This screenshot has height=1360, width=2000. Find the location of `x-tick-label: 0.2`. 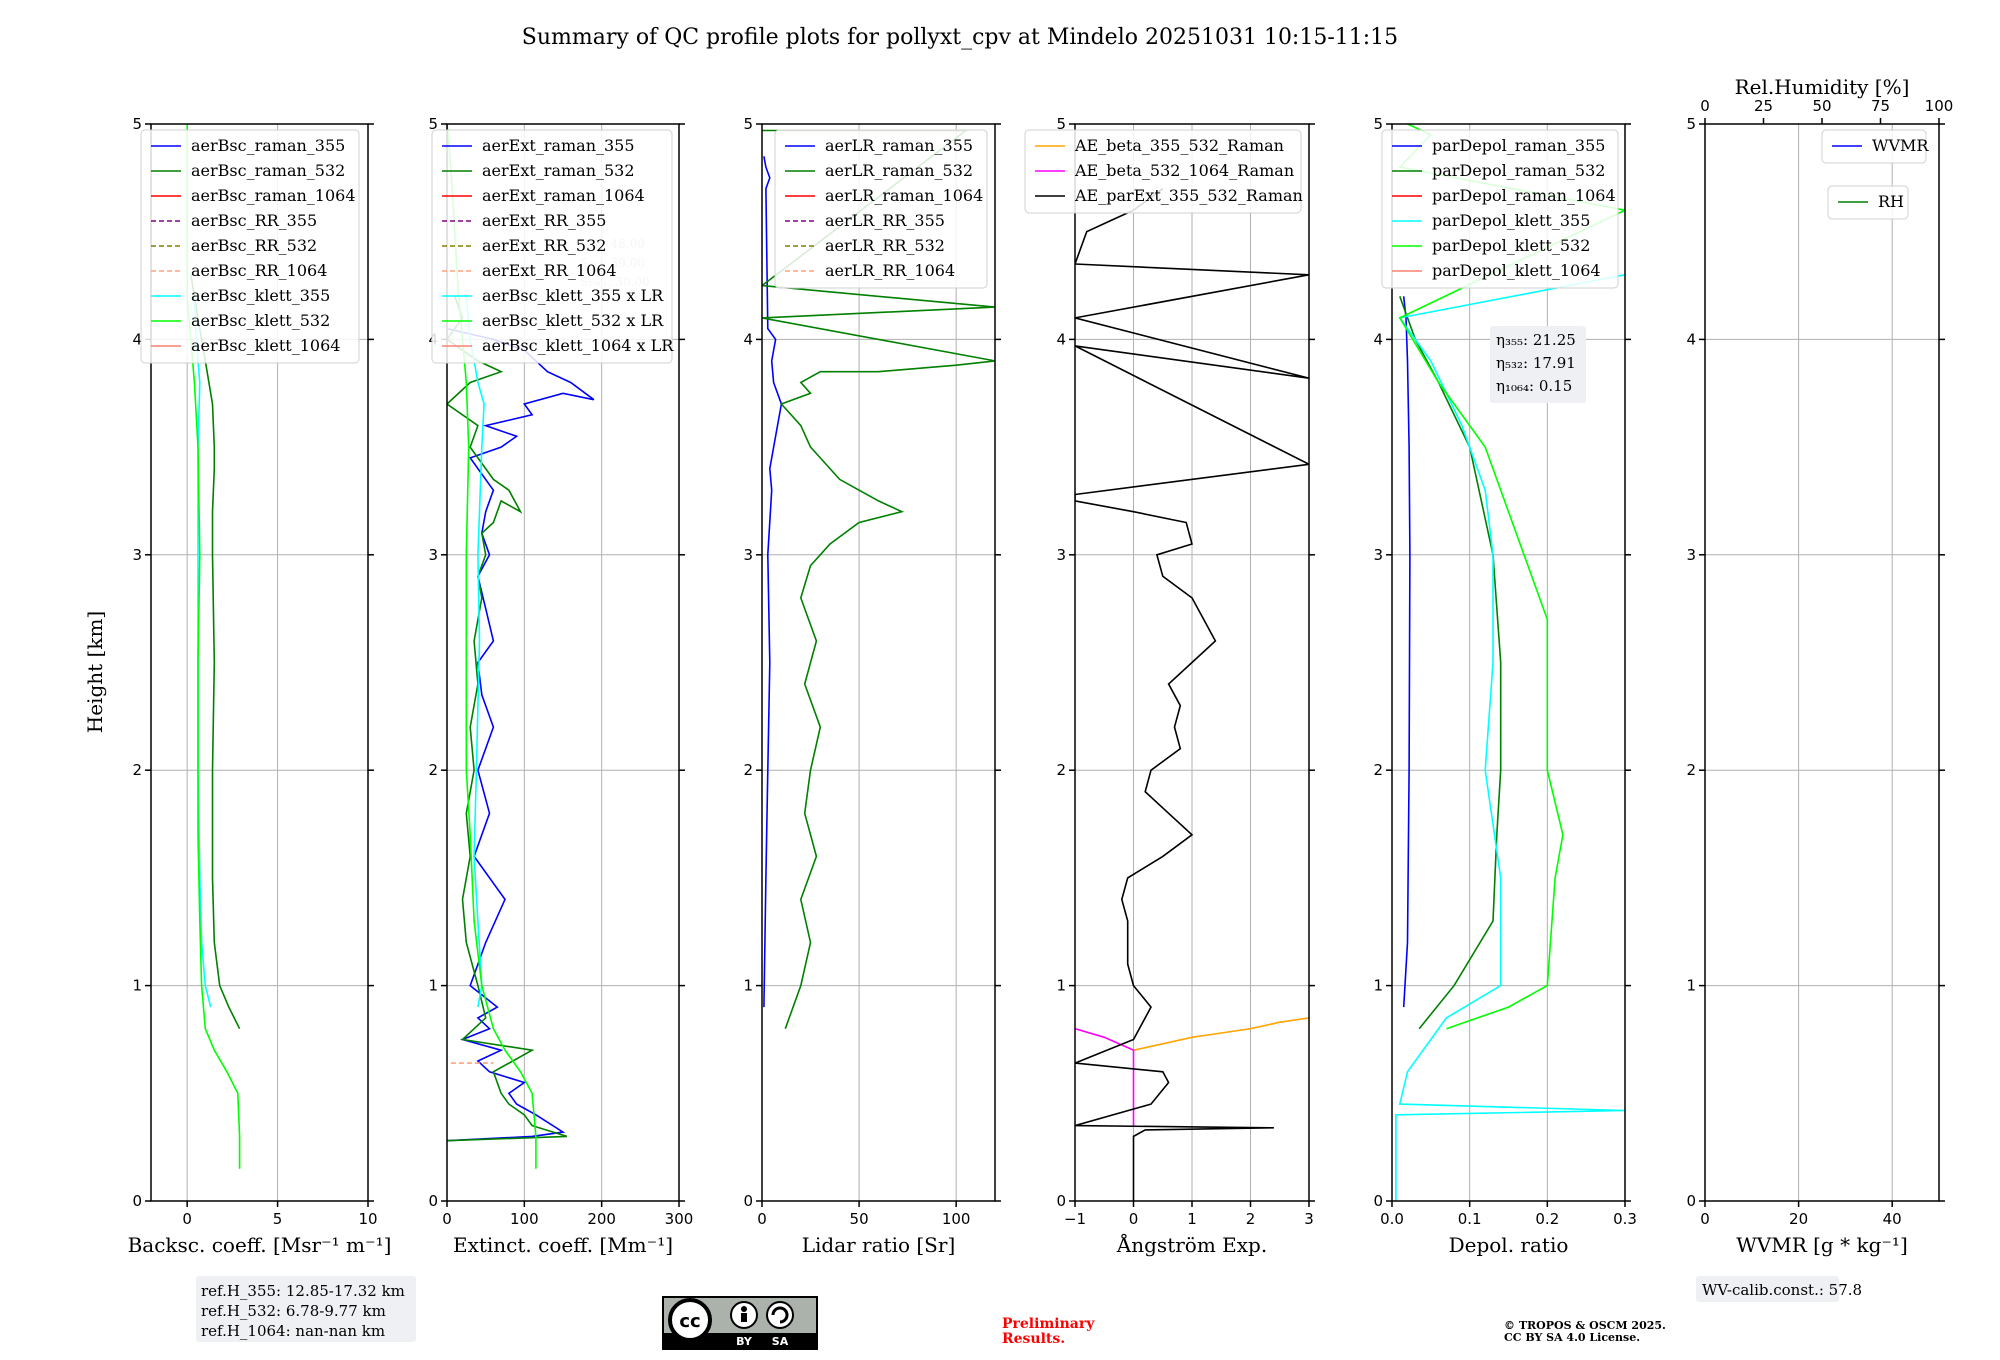

x-tick-label: 0.2 is located at coordinates (1547, 1219).